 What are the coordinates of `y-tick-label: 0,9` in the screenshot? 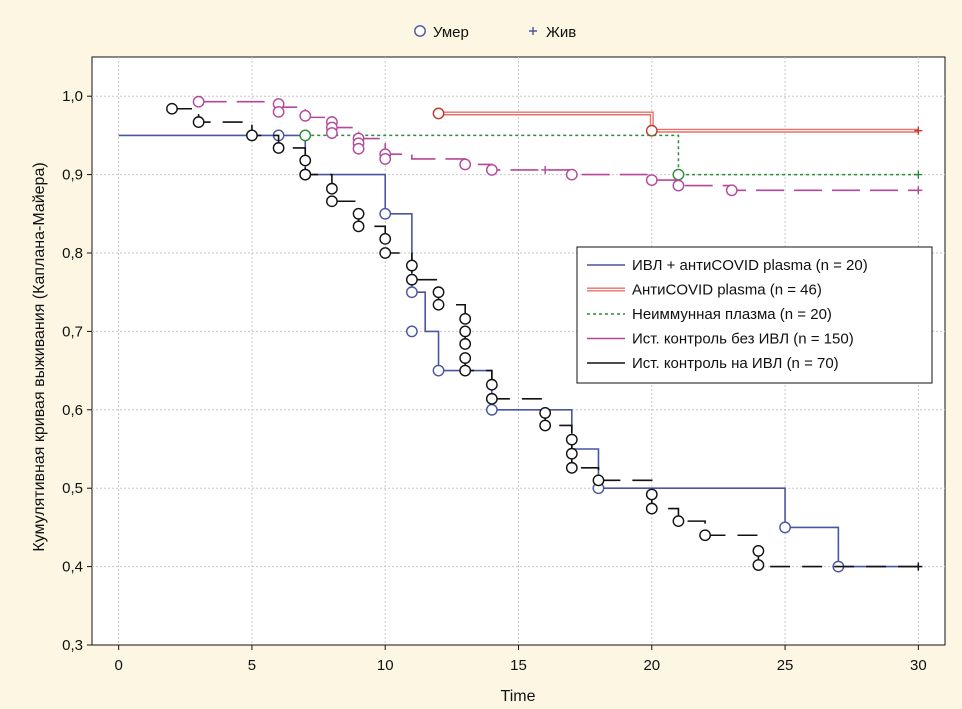 It's located at (72, 175).